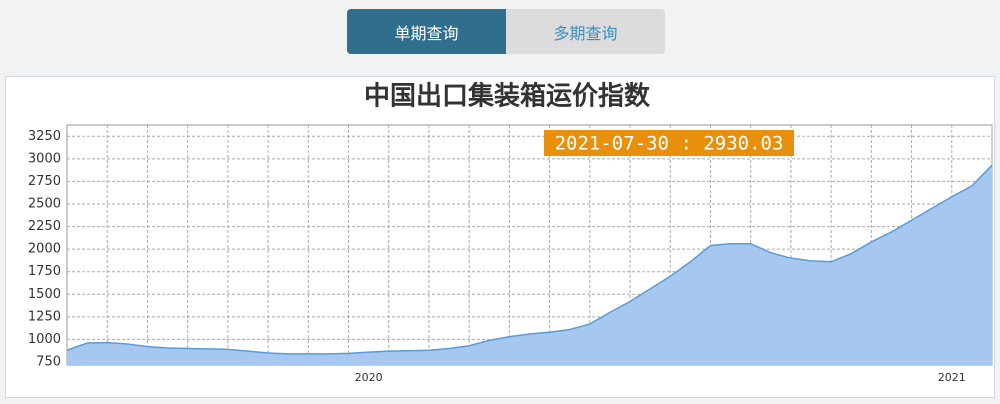 The image size is (1000, 404). I want to click on y-tick-label: 2250, so click(44, 226).